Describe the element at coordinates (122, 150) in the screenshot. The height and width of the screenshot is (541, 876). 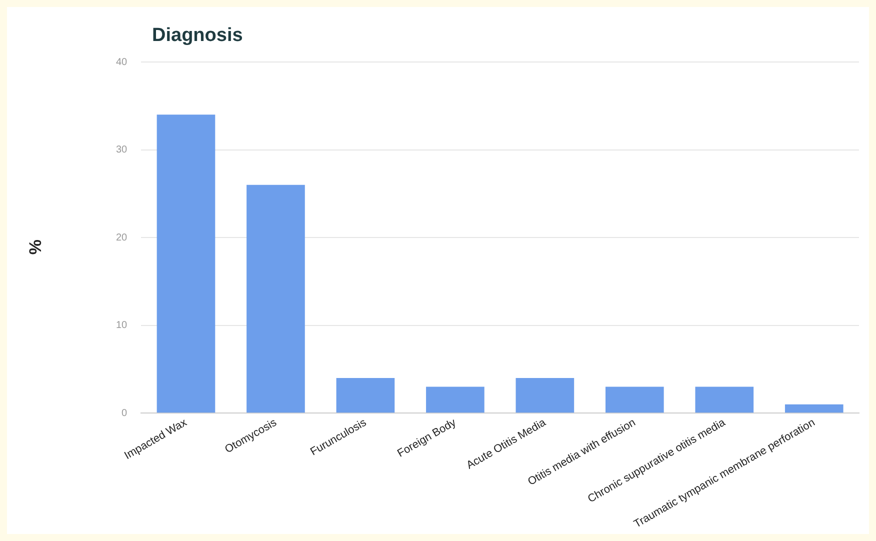
I see `y-tick-label: 30` at that location.